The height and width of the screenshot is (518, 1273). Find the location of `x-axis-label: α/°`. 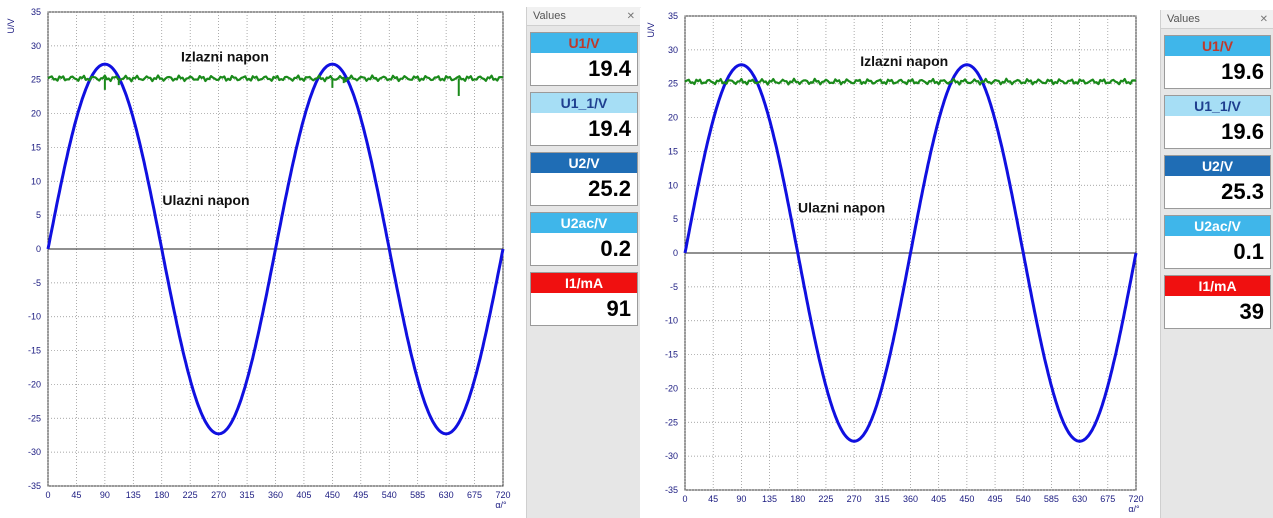

x-axis-label: α/° is located at coordinates (501, 505).